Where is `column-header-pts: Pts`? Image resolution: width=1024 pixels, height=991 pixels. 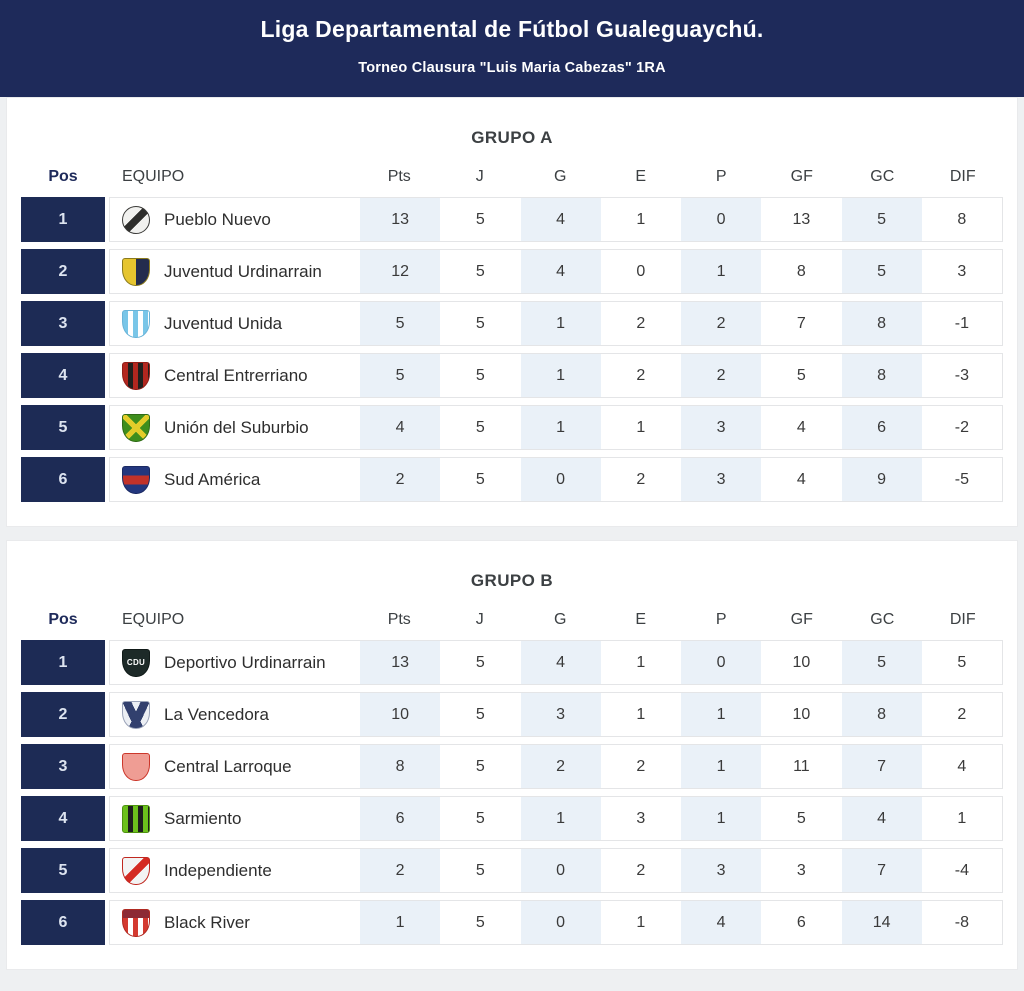
column-header-pts: Pts is located at coordinates (399, 176).